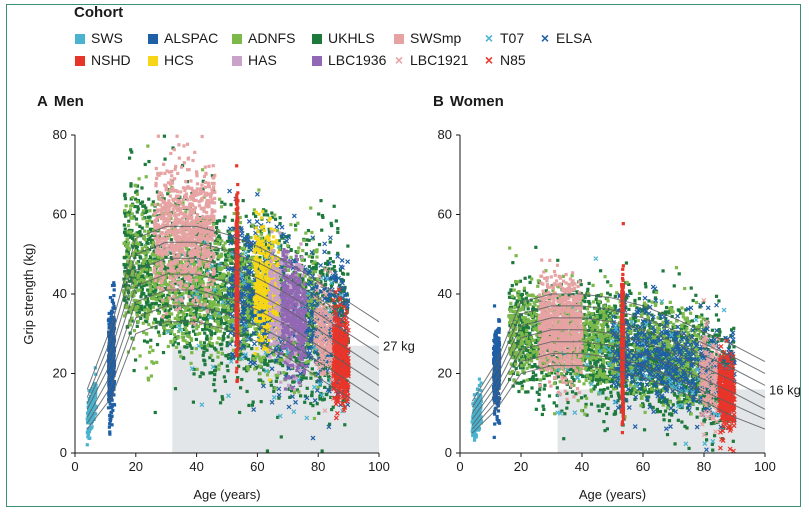 The width and height of the screenshot is (809, 512). I want to click on legend-item-adnfs: ADNFS, so click(263, 39).